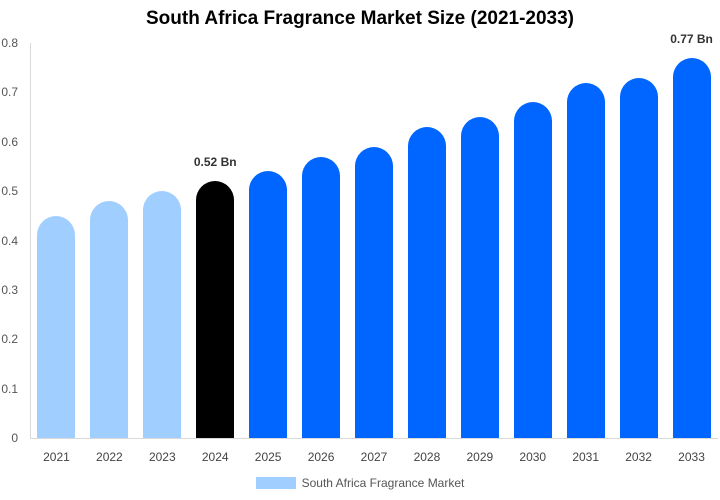 This screenshot has width=720, height=500. Describe the element at coordinates (162, 457) in the screenshot. I see `x-tick-label: 2023` at that location.